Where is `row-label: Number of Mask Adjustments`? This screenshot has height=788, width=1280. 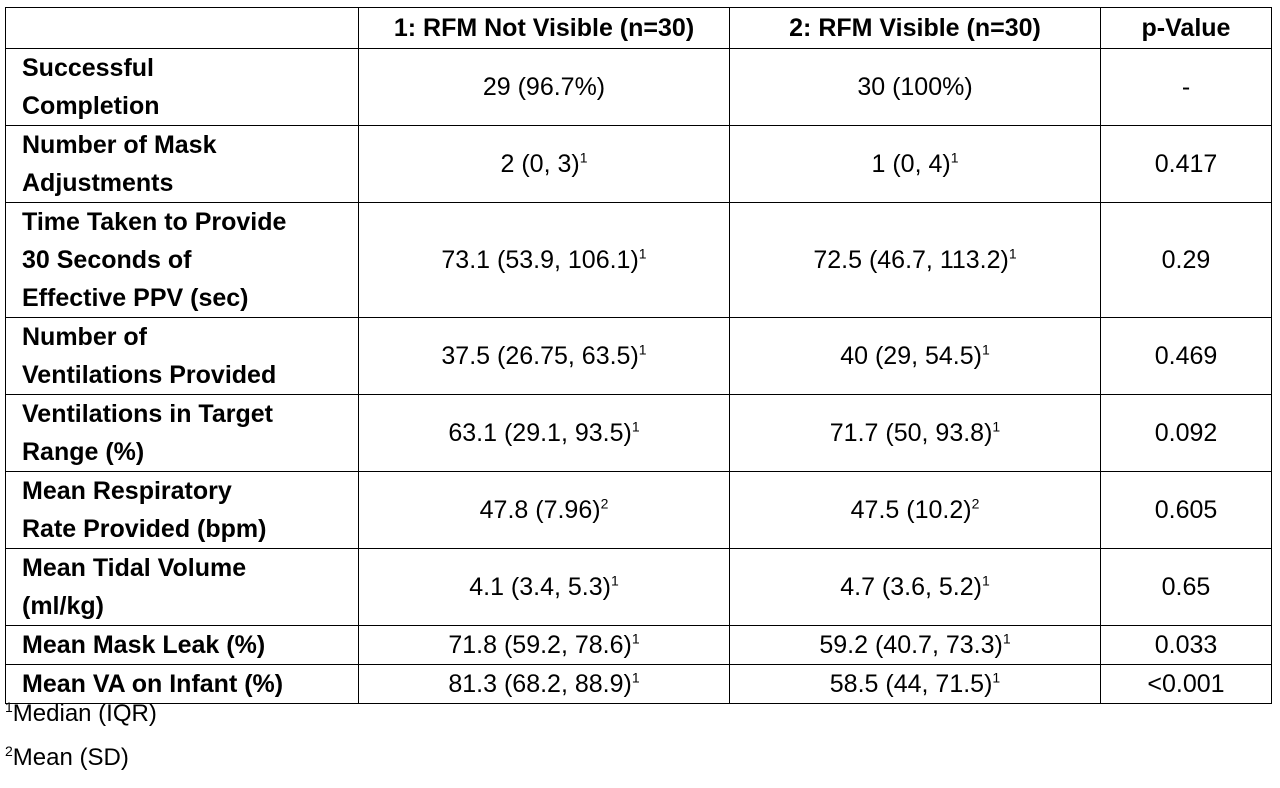 row-label: Number of Mask Adjustments is located at coordinates (182, 164).